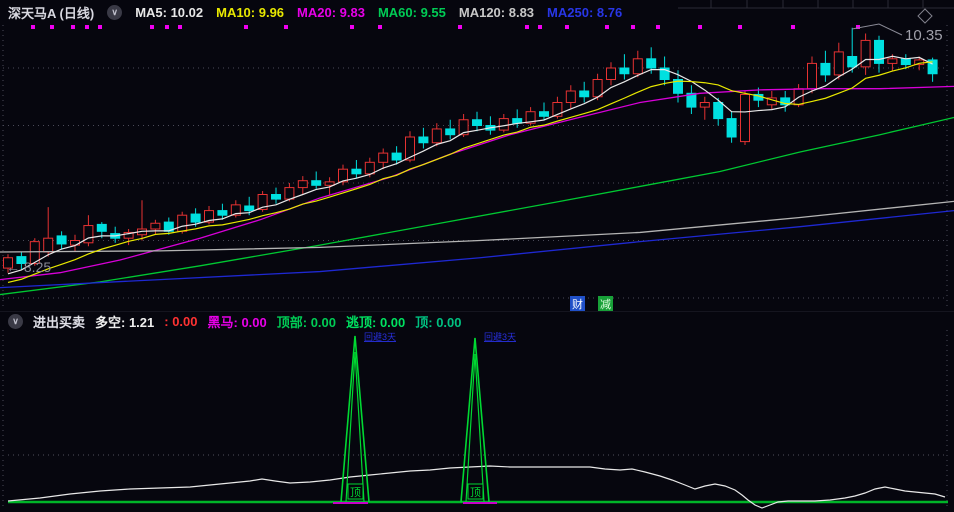 This screenshot has height=512, width=954. Describe the element at coordinates (250, 12) in the screenshot. I see `ma10-label: MA10: 9.96` at that location.